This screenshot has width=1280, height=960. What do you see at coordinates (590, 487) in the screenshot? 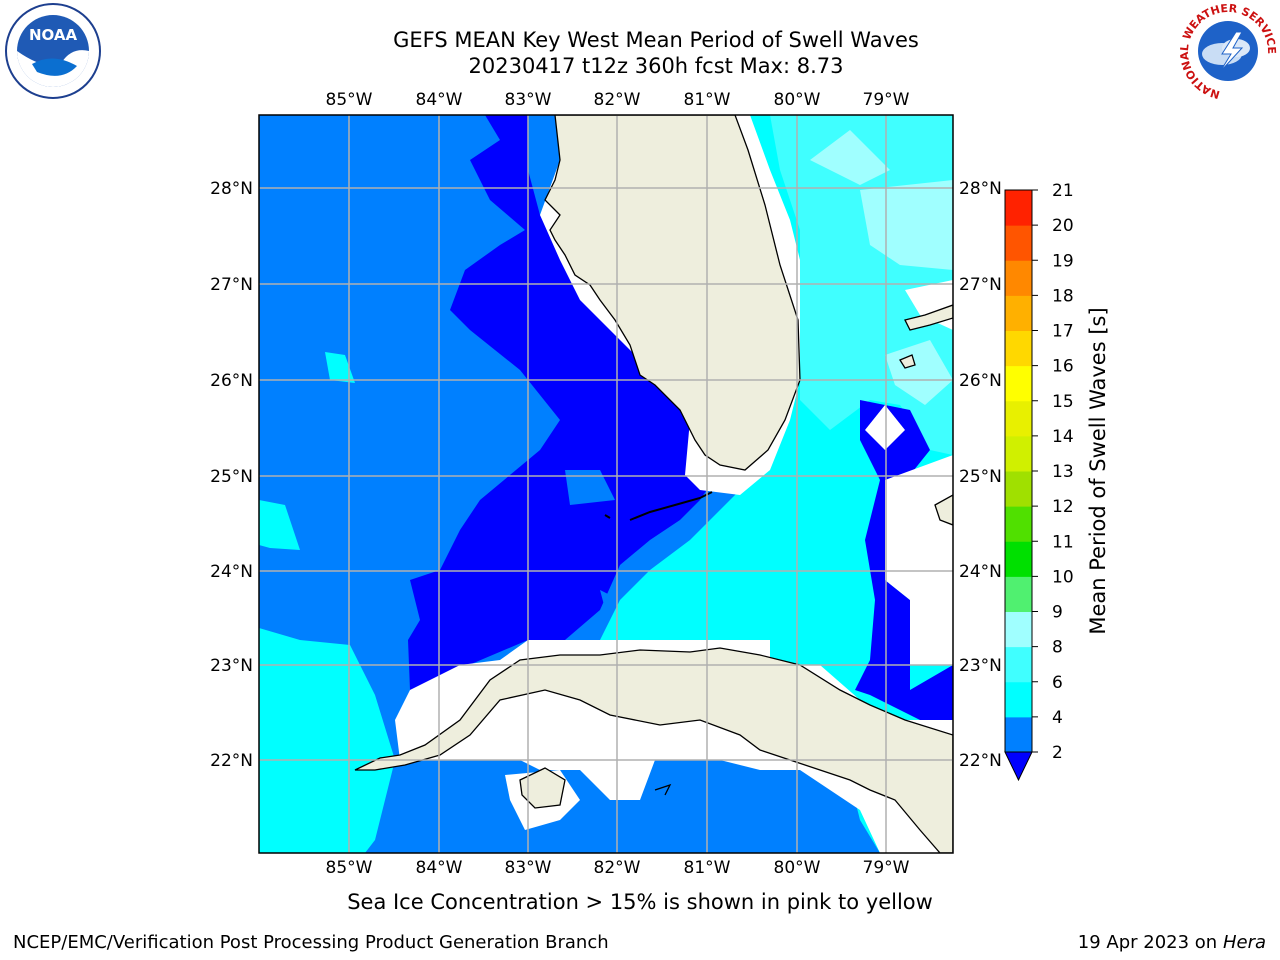
I see `swell-band-2-4-pocket` at bounding box center [590, 487].